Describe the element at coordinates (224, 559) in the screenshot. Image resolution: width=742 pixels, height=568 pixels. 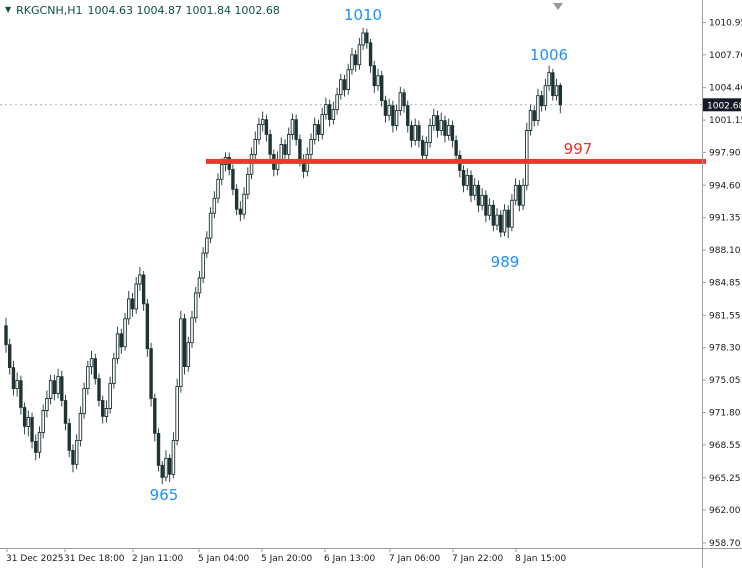
I see `x-axis-label: 5 Jan 04:00` at that location.